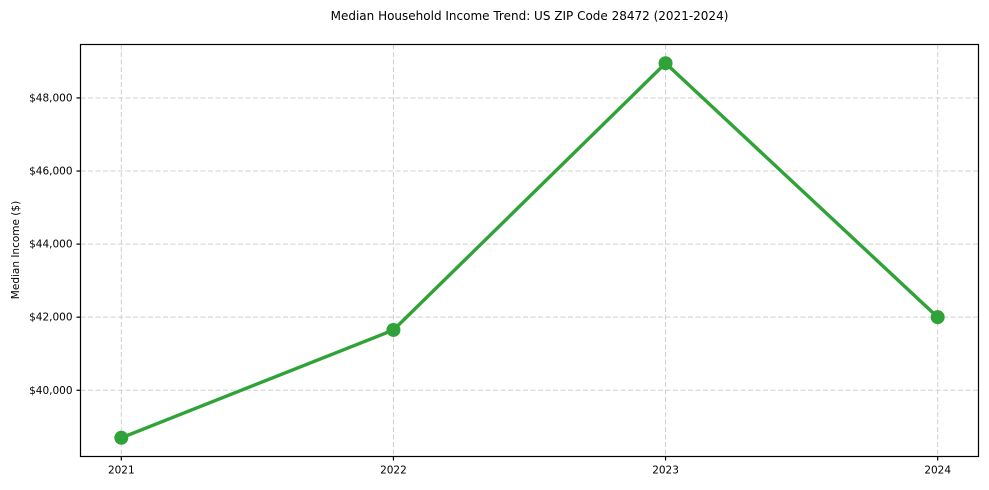  I want to click on x-tick-label: 2021, so click(121, 471).